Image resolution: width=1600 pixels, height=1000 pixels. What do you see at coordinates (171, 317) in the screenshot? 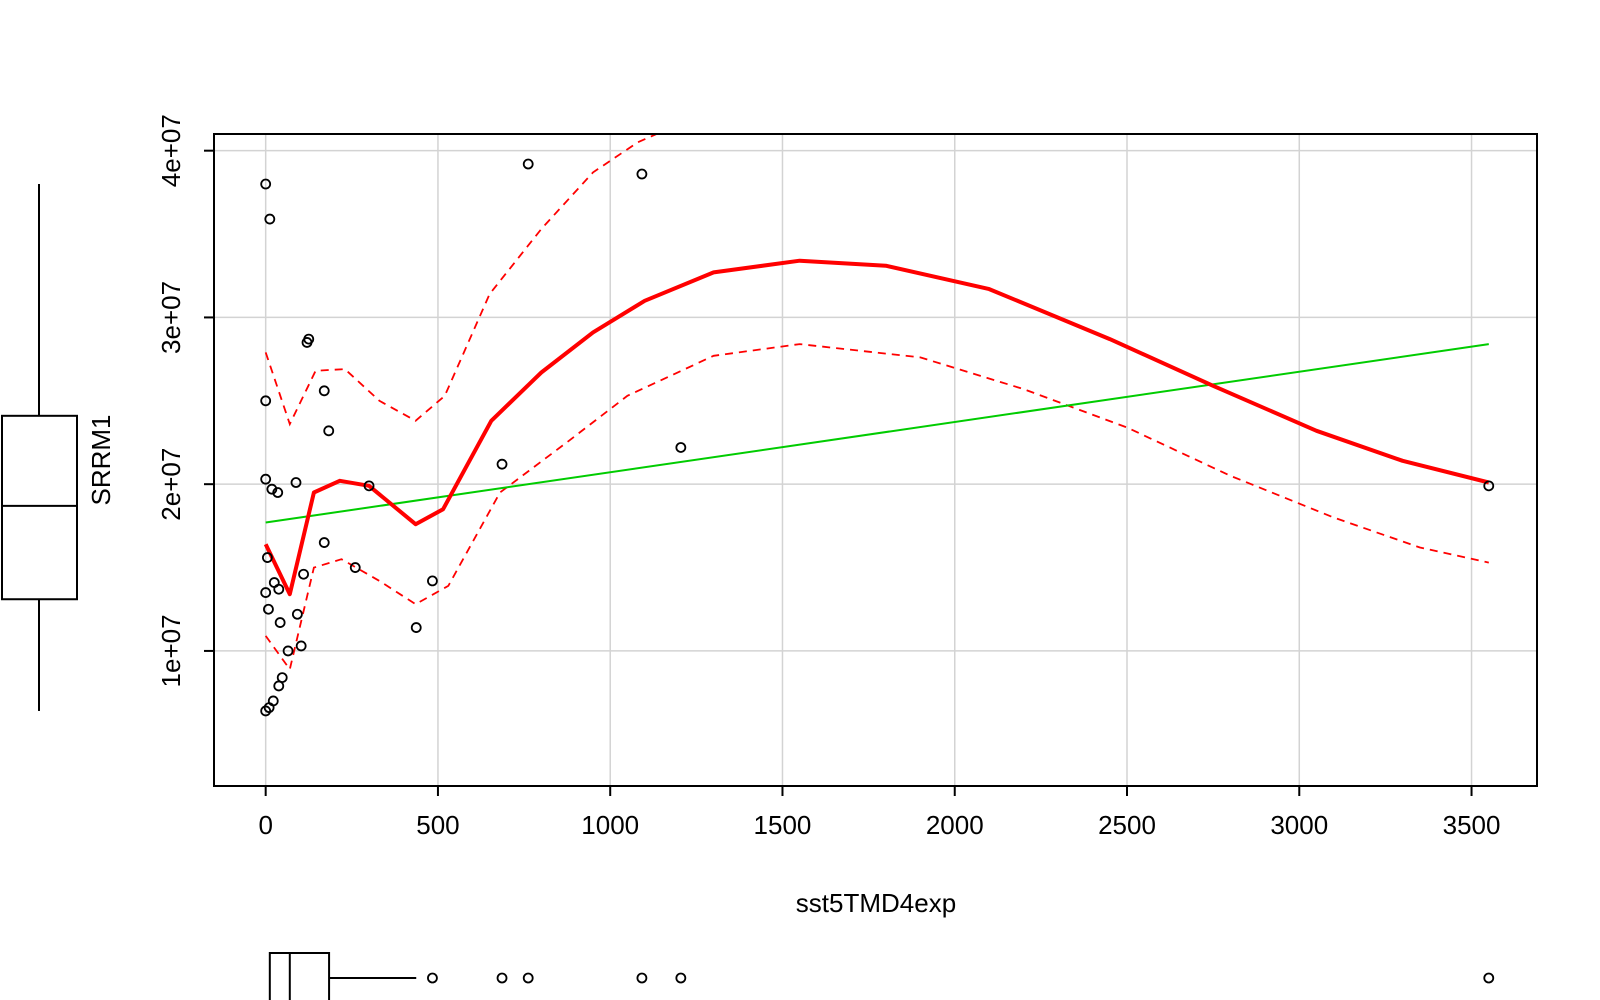
I see `y-tick-label: 3e+07` at bounding box center [171, 317].